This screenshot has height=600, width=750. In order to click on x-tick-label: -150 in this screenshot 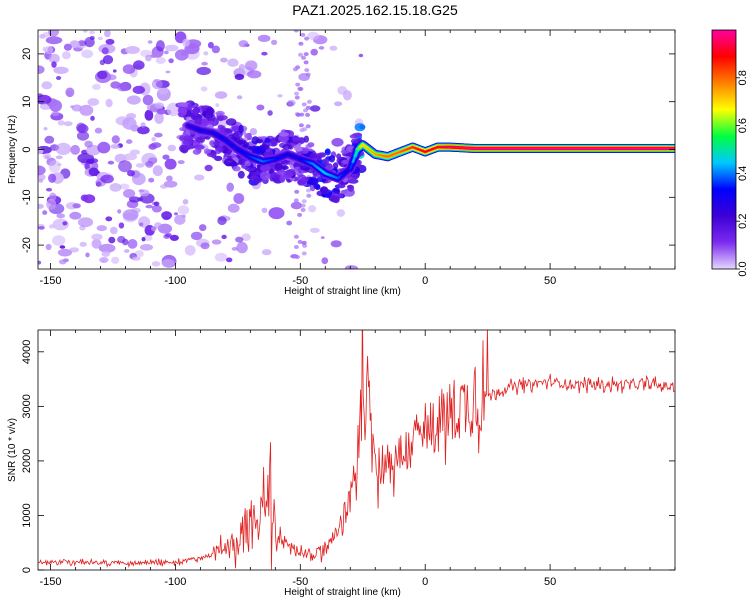, I will do `click(50, 582)`.